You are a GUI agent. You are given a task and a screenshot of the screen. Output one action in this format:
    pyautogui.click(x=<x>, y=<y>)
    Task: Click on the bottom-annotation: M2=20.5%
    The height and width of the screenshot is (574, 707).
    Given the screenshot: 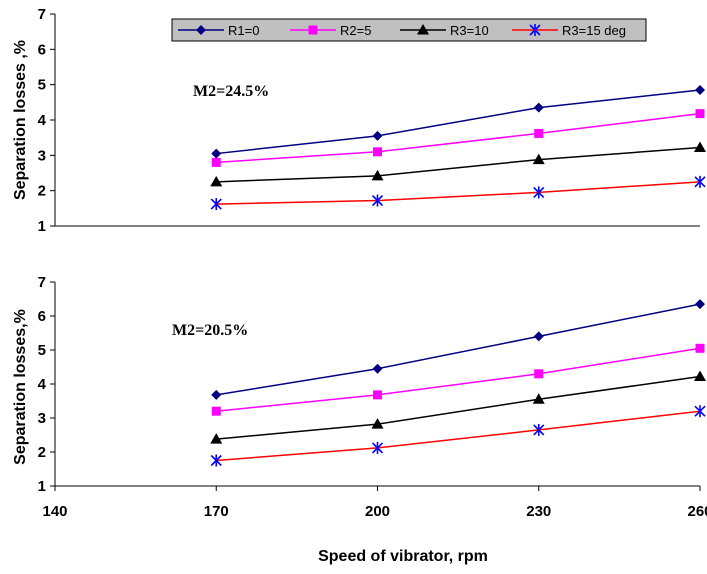 What is the action you would take?
    pyautogui.click(x=210, y=330)
    